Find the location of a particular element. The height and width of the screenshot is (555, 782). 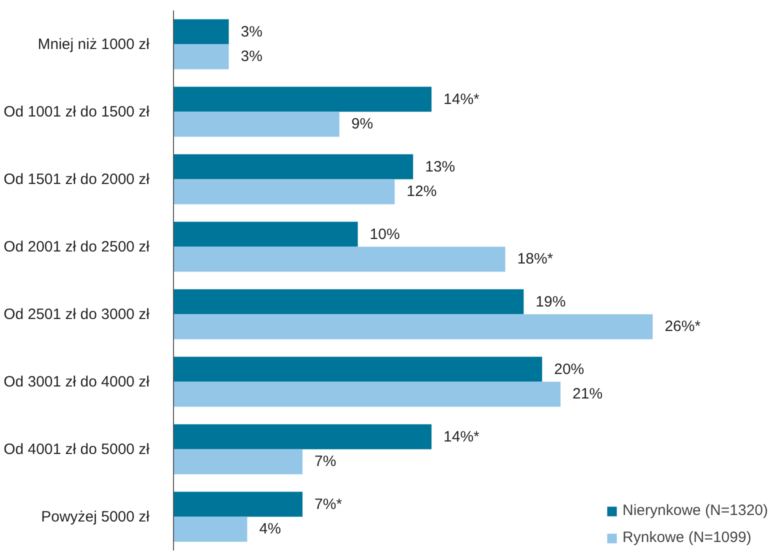

data-label: 4% is located at coordinates (270, 529).